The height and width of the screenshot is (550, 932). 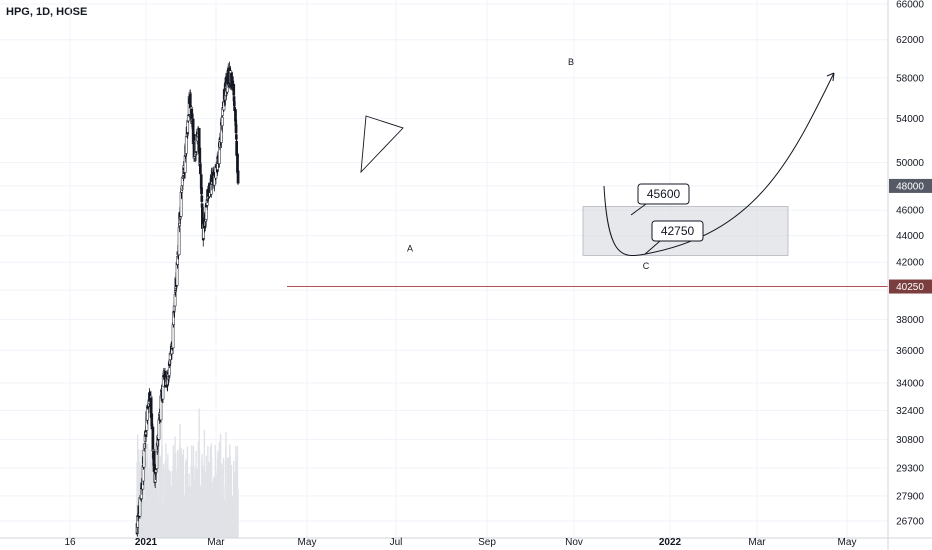 I want to click on x-tick-label: Jul, so click(x=396, y=542).